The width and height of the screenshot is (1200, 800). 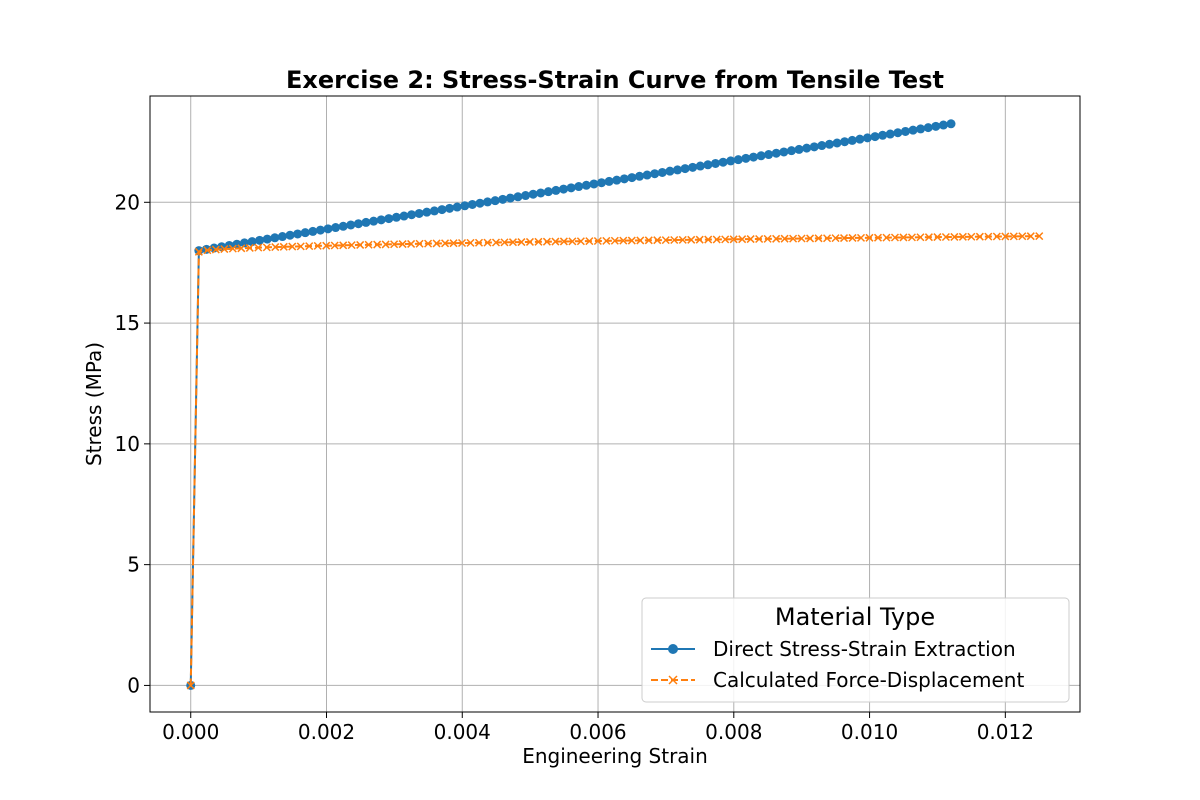 I want to click on y-tick-label: 15, so click(x=127, y=323).